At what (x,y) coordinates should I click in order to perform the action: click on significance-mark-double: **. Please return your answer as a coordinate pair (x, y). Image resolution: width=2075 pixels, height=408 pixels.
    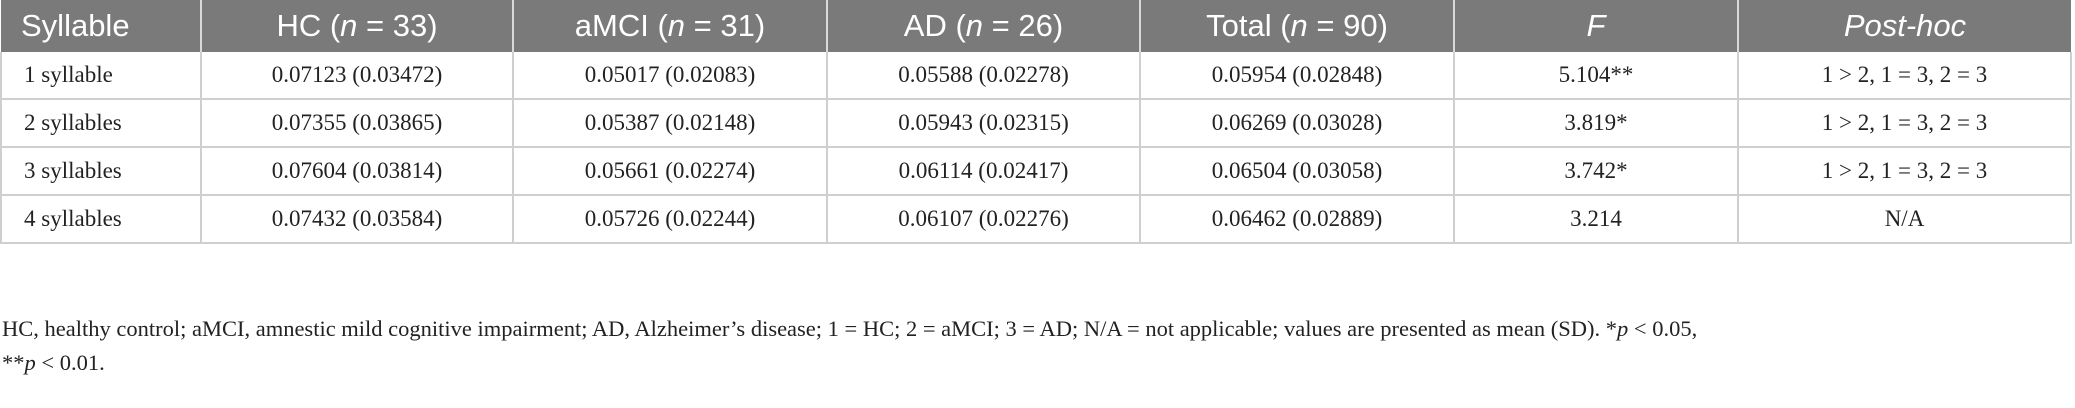
    Looking at the image, I should click on (13, 362).